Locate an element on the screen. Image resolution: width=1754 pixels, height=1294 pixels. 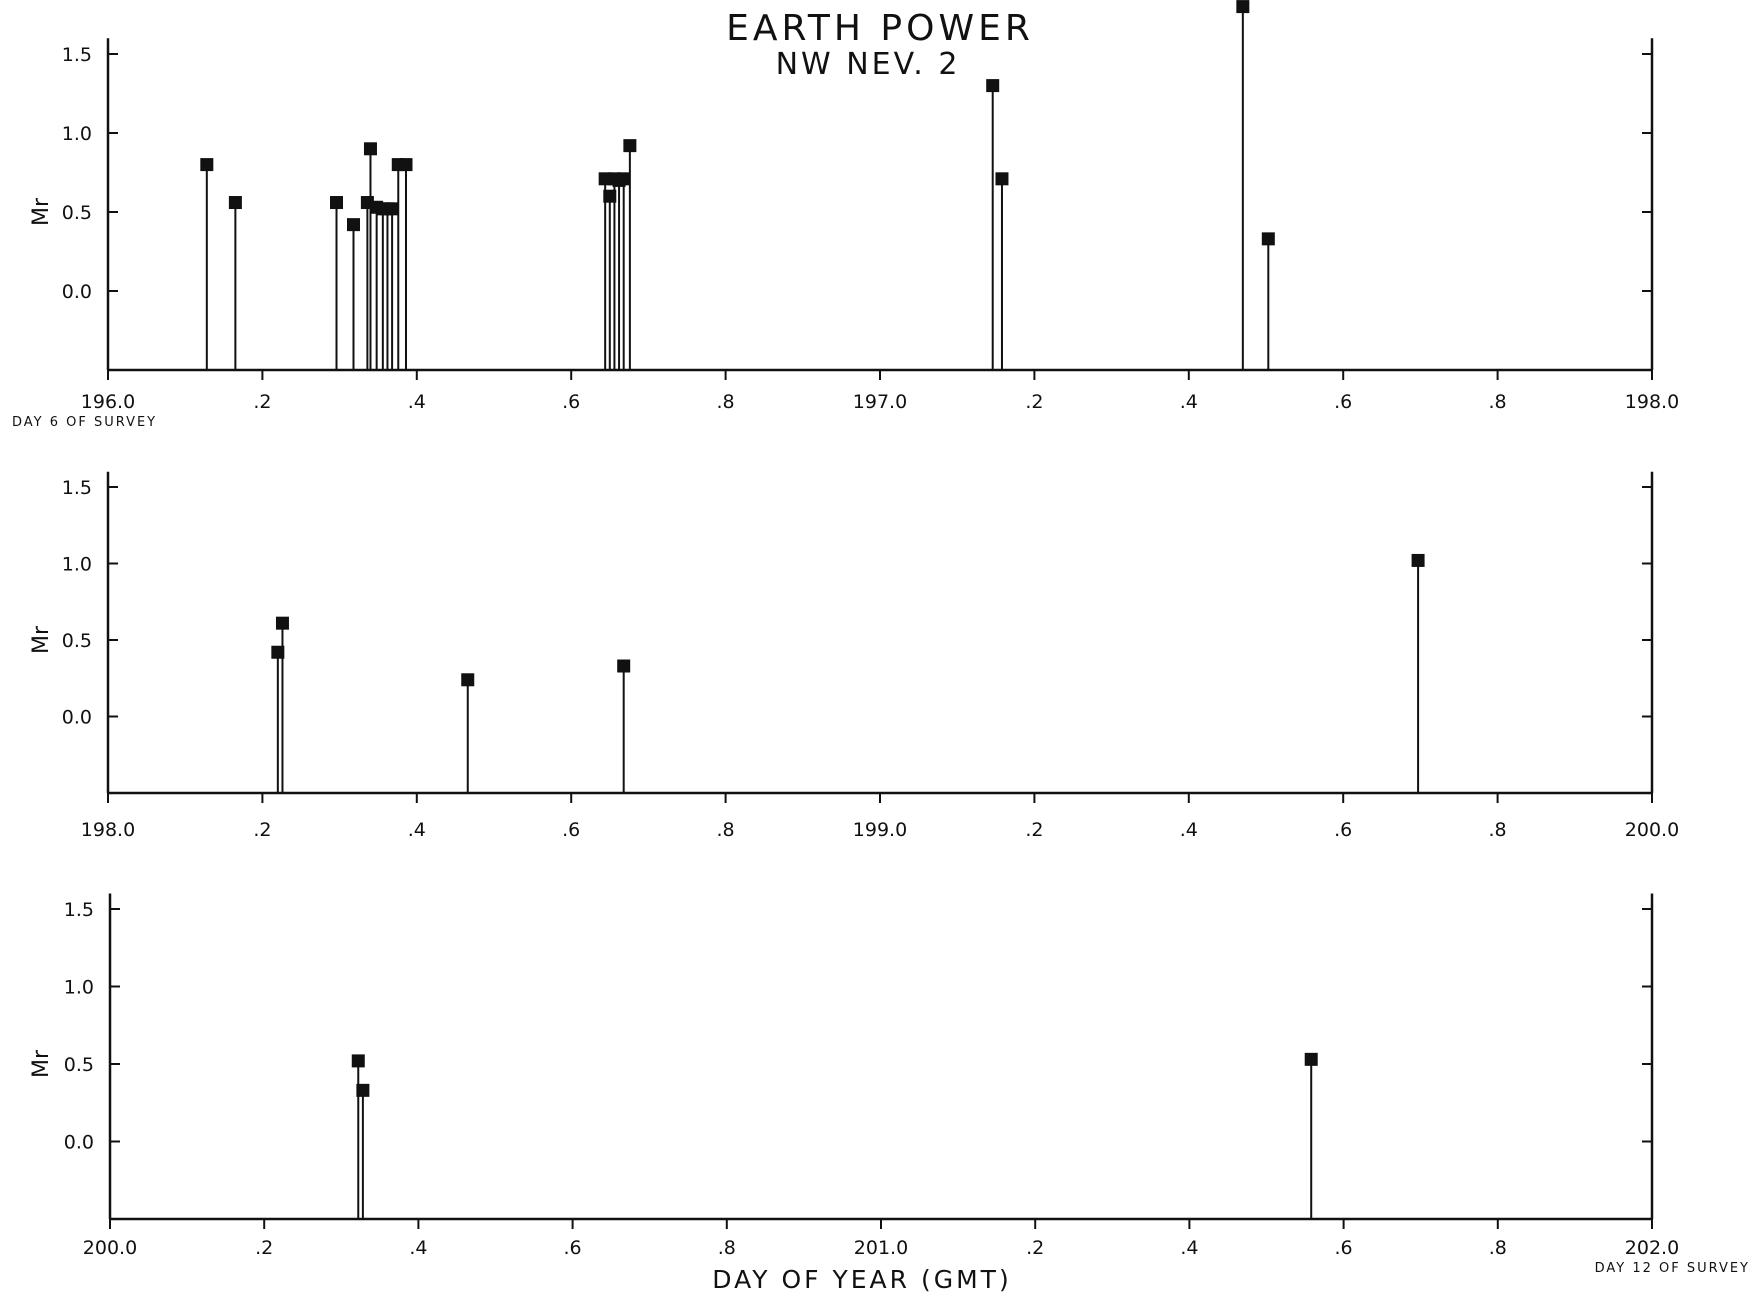
x-tick-label: 197.0 is located at coordinates (880, 402).